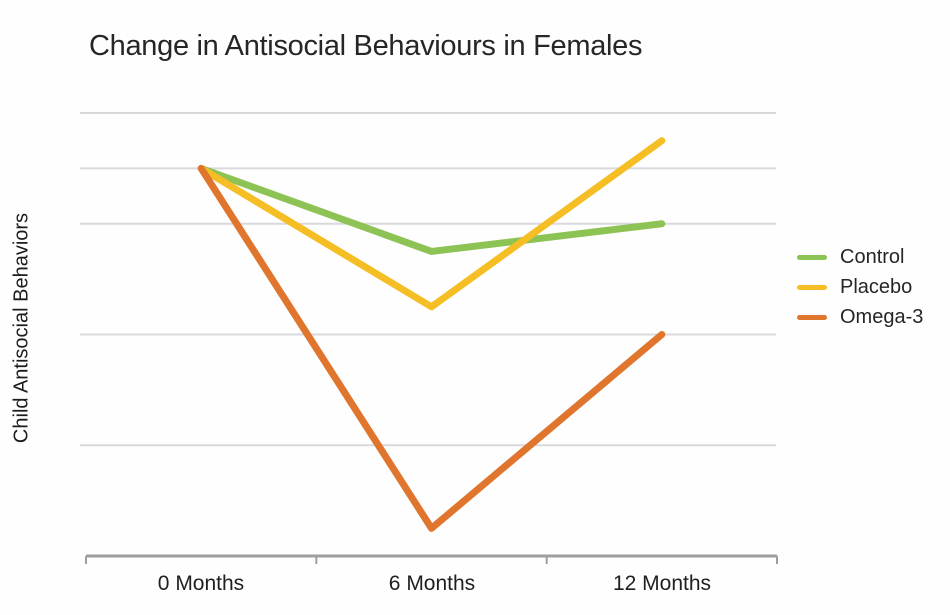 The image size is (950, 615). Describe the element at coordinates (882, 316) in the screenshot. I see `legend-label: Omega-3` at that location.